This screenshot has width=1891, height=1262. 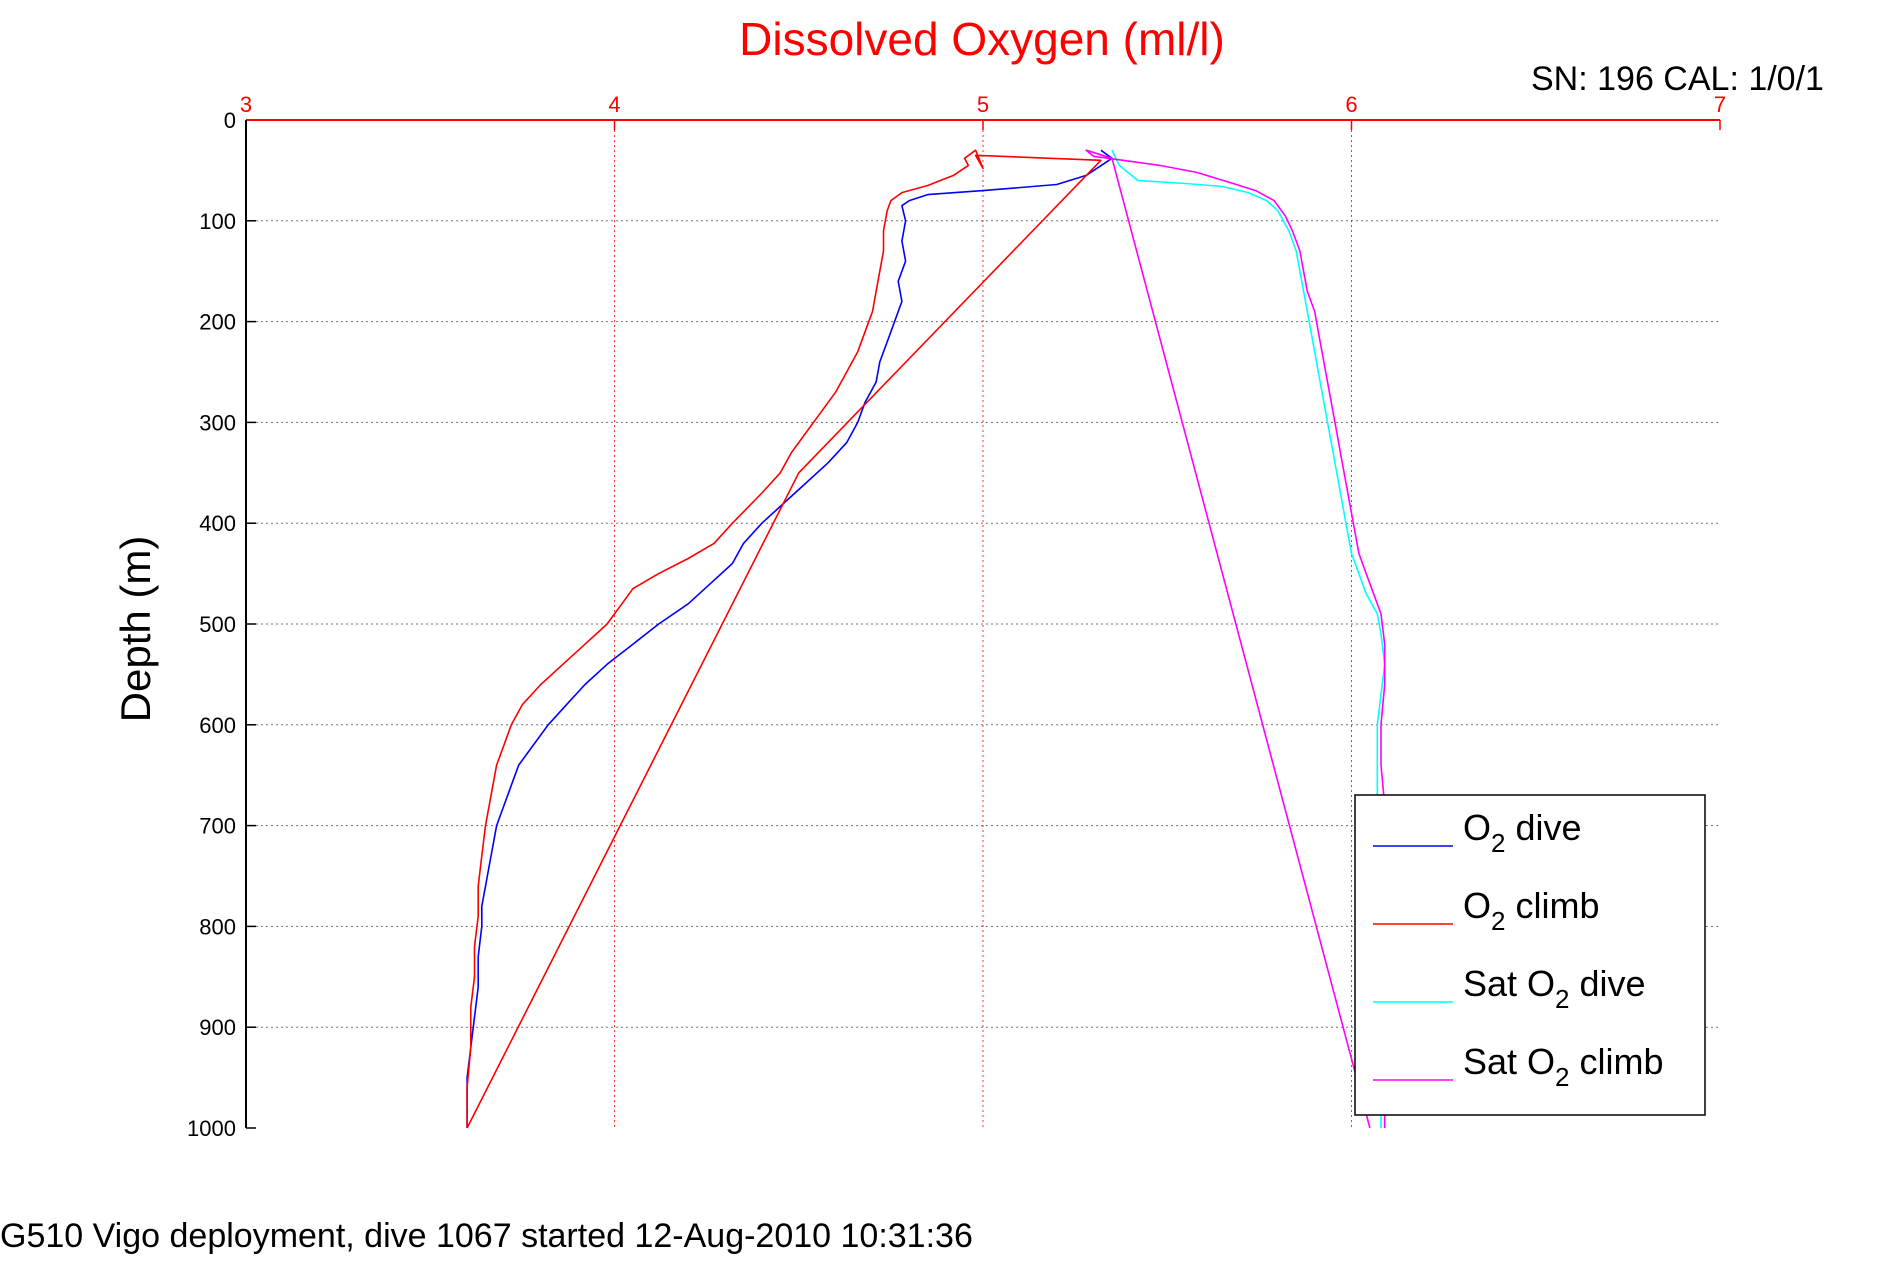 I want to click on legend-entry: Sat O2 dive, so click(x=1554, y=988).